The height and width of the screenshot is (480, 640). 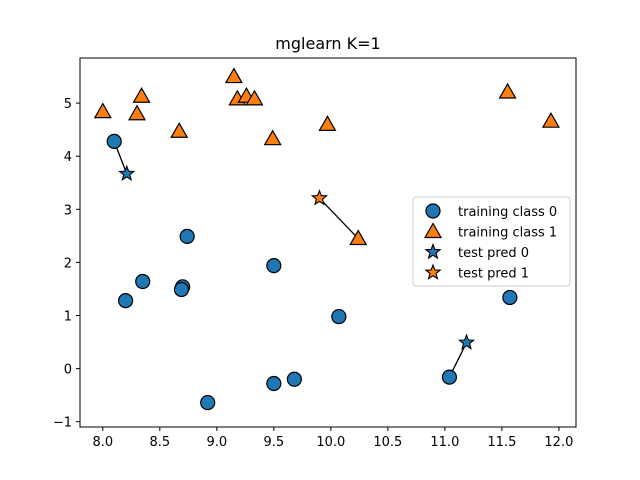 I want to click on neighbor-link, so click(x=338, y=218).